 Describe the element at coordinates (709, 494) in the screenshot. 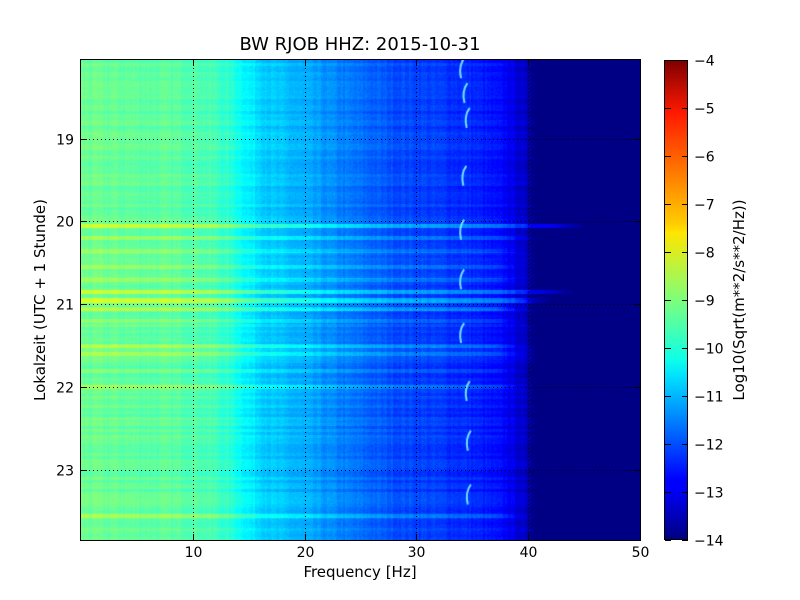

I see `colorbar-tick-label: −13` at that location.